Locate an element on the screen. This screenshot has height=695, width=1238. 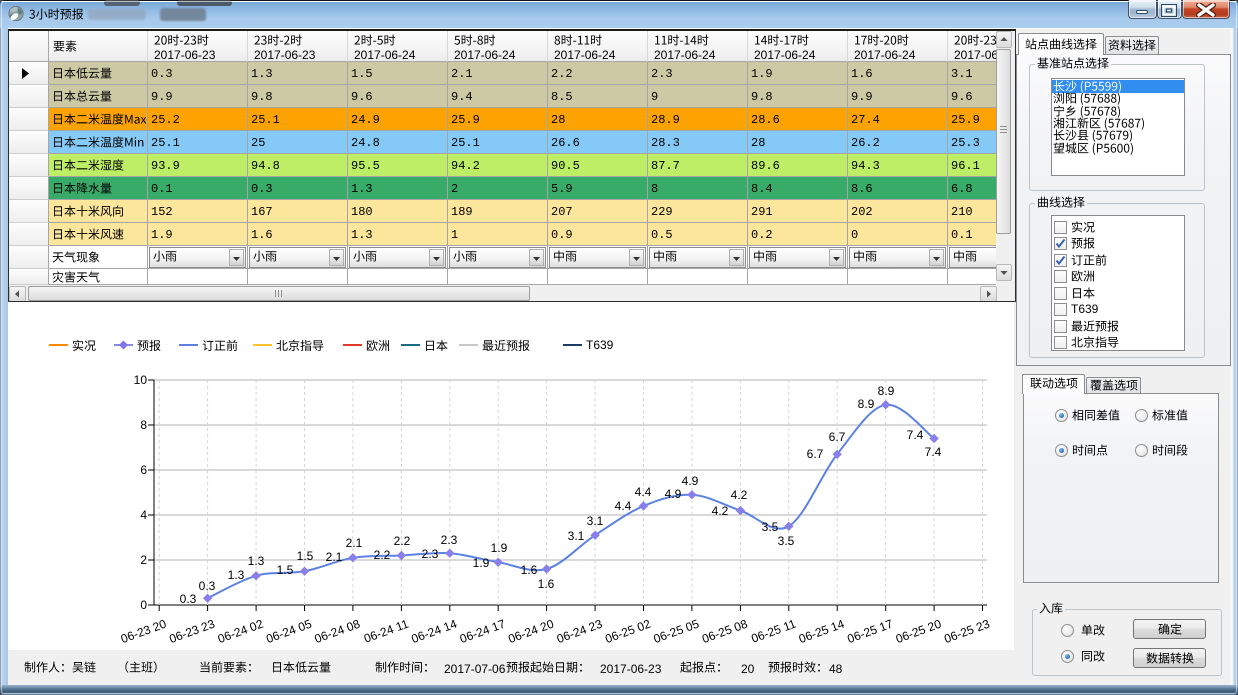
svg-text: 06-24 05 is located at coordinates (289, 631).